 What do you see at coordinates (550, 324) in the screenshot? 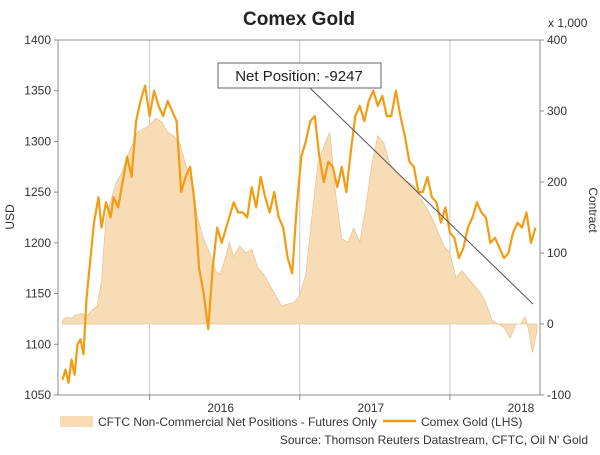
I see `right-tick-label: 0` at bounding box center [550, 324].